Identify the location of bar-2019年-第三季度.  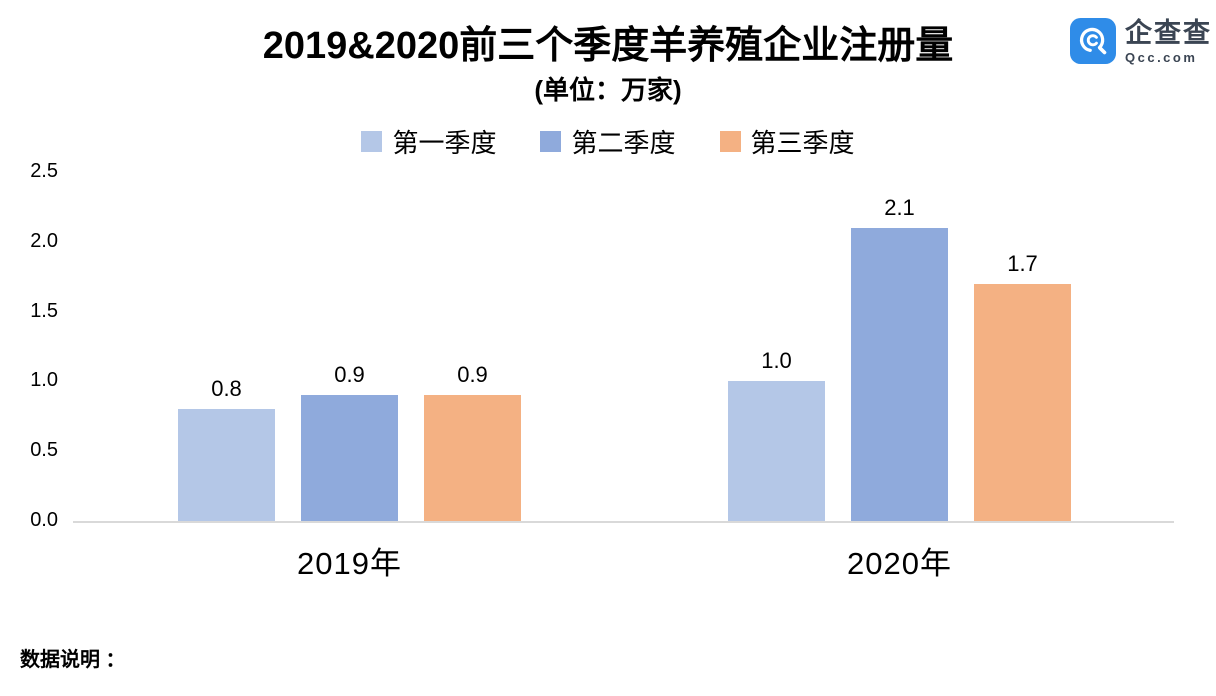
(472, 458).